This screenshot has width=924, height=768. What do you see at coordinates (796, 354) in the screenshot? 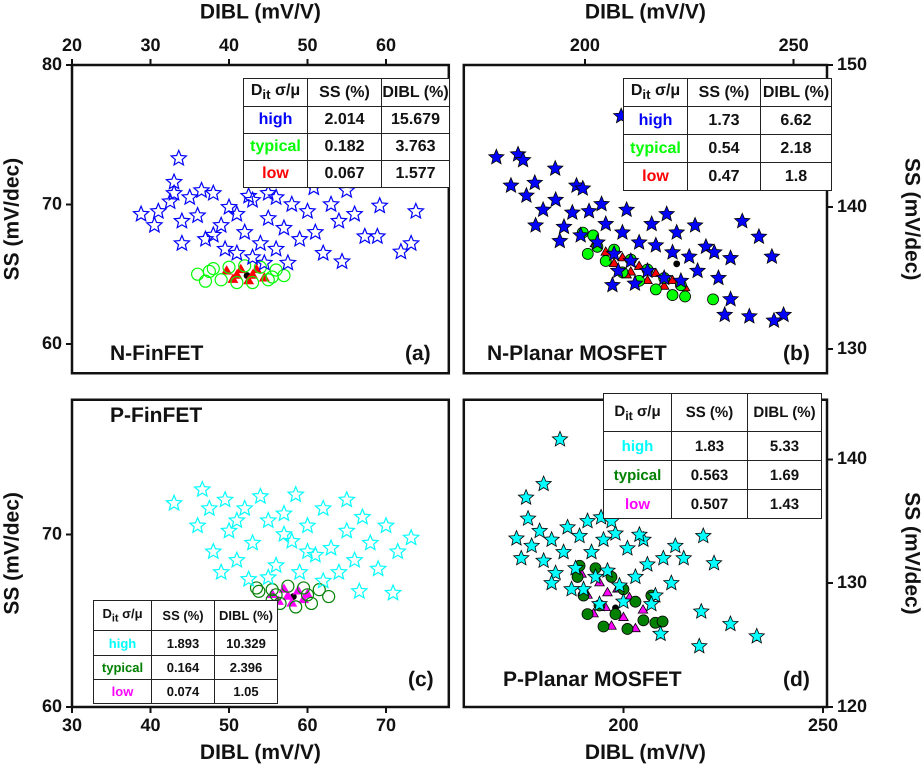
I see `annotation: (b)` at bounding box center [796, 354].